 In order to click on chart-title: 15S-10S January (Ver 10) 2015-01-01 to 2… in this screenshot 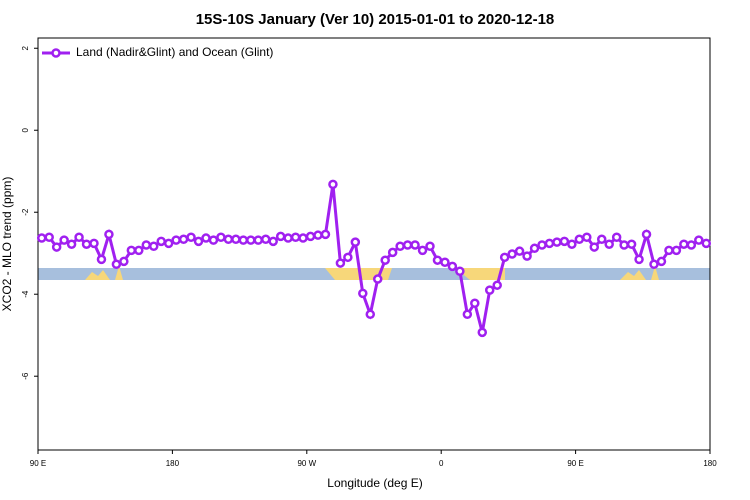, I will do `click(375, 19)`.